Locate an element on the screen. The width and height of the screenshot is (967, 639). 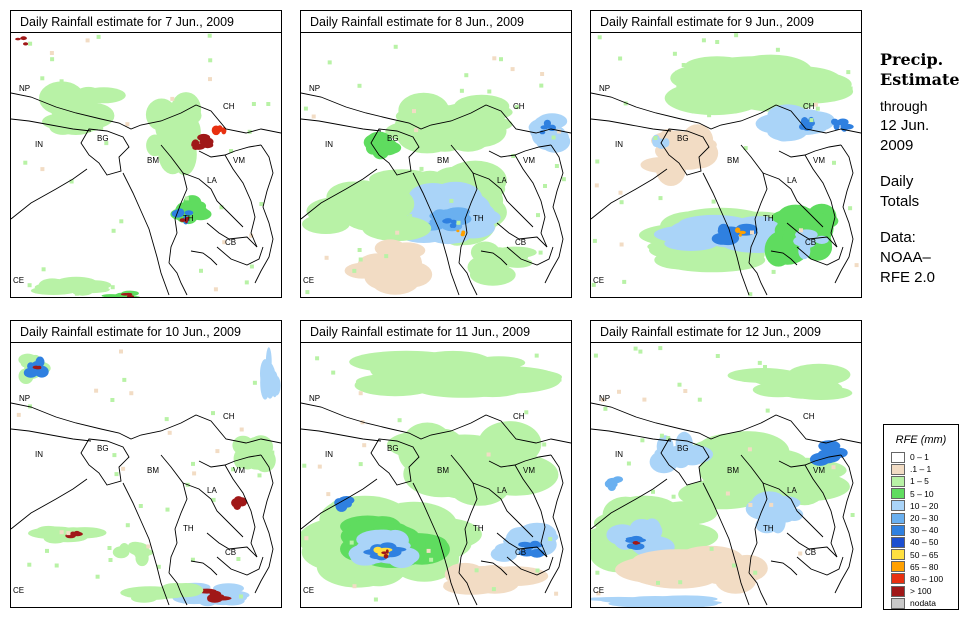
legend-item: 30 – 40 is located at coordinates (924, 530).